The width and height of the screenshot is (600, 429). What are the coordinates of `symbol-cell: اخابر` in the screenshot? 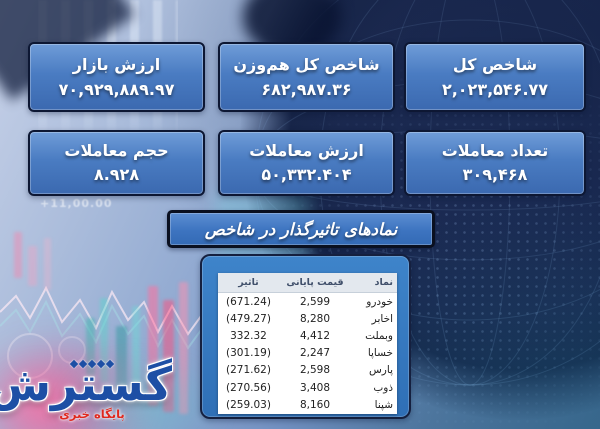 It's located at (382, 318).